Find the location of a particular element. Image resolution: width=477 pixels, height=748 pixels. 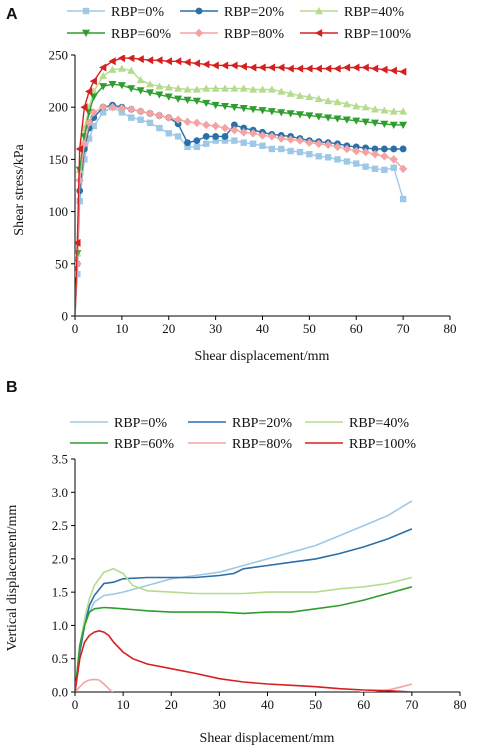

x-tick-label-a-0: 0 is located at coordinates (75, 328).